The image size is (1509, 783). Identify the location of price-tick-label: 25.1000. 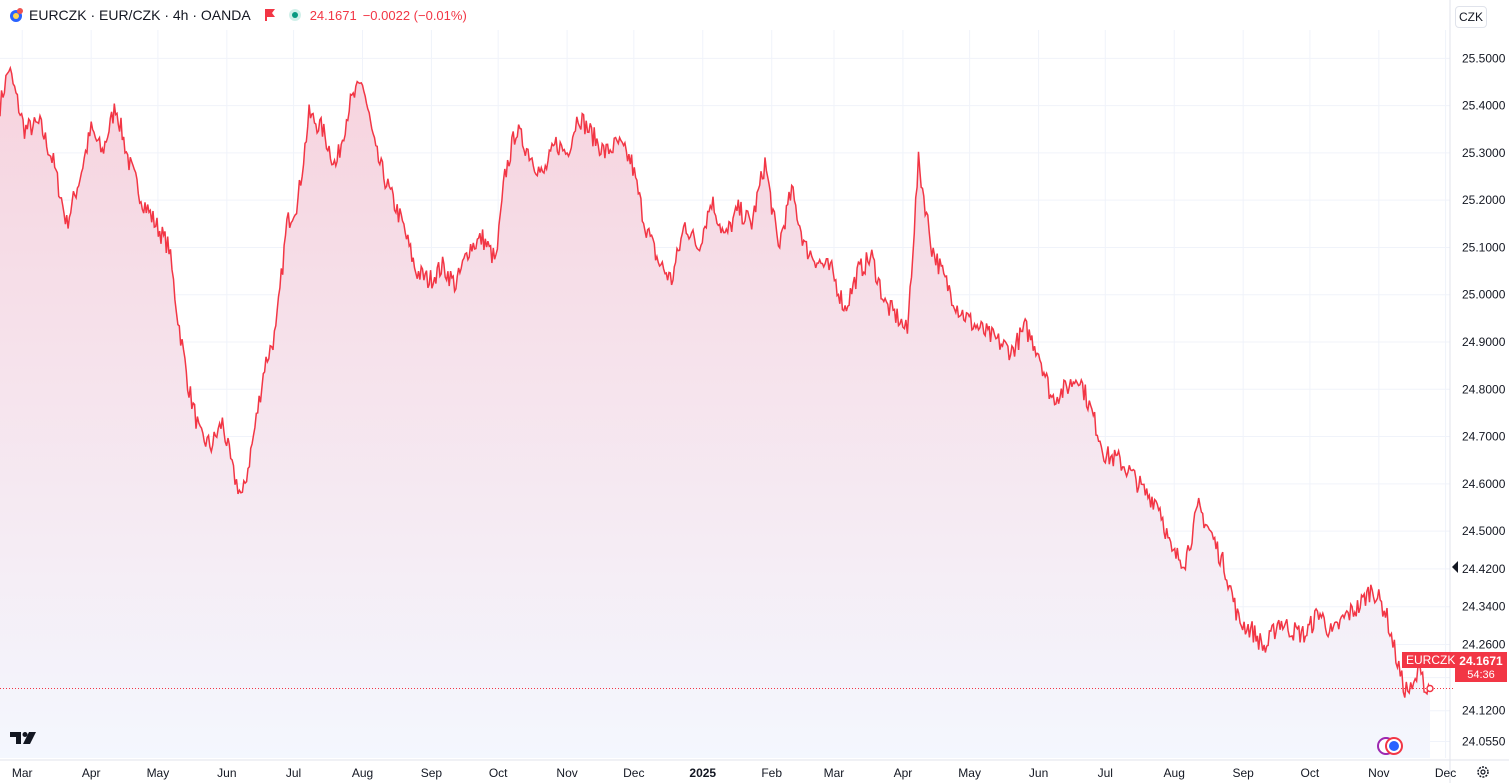
(1484, 247).